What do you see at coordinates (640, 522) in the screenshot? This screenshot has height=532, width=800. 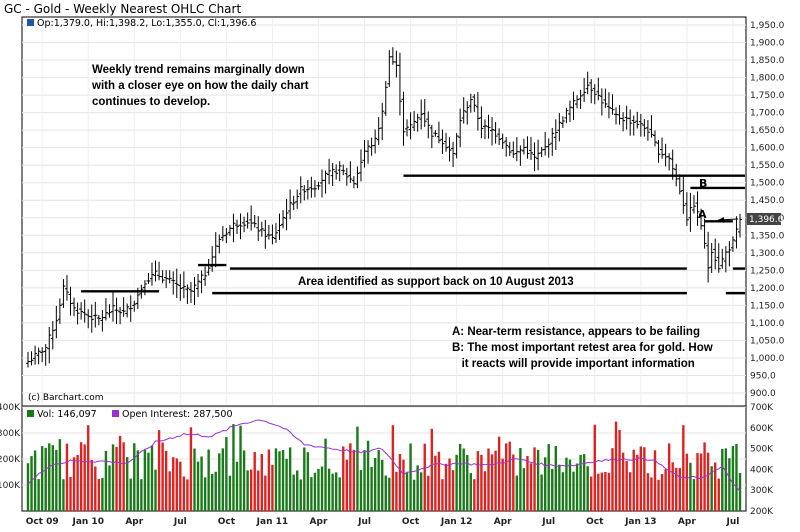 I see `time-tick-label: Jan 13` at bounding box center [640, 522].